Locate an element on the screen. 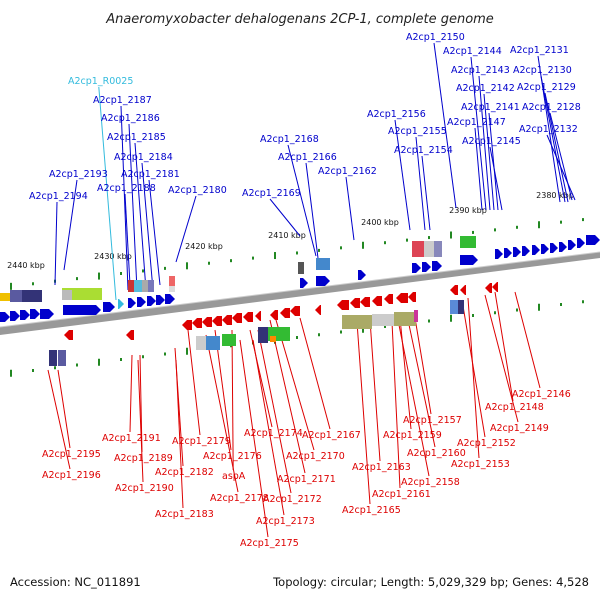 The image size is (600, 600). forward-gene-label: A2cp1_2194 is located at coordinates (58, 196).